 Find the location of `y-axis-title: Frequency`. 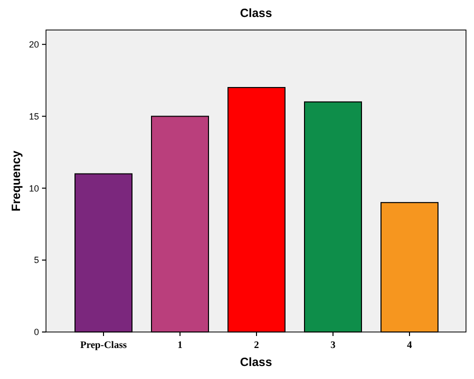

y-axis-title: Frequency is located at coordinates (16, 181).